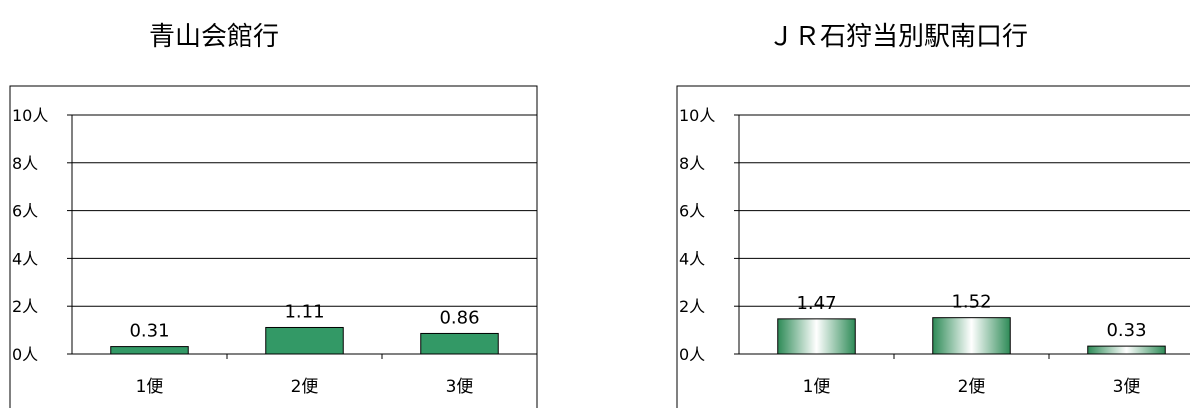 This screenshot has width=1190, height=408. What do you see at coordinates (149, 331) in the screenshot?
I see `data-label: 0.31` at bounding box center [149, 331].